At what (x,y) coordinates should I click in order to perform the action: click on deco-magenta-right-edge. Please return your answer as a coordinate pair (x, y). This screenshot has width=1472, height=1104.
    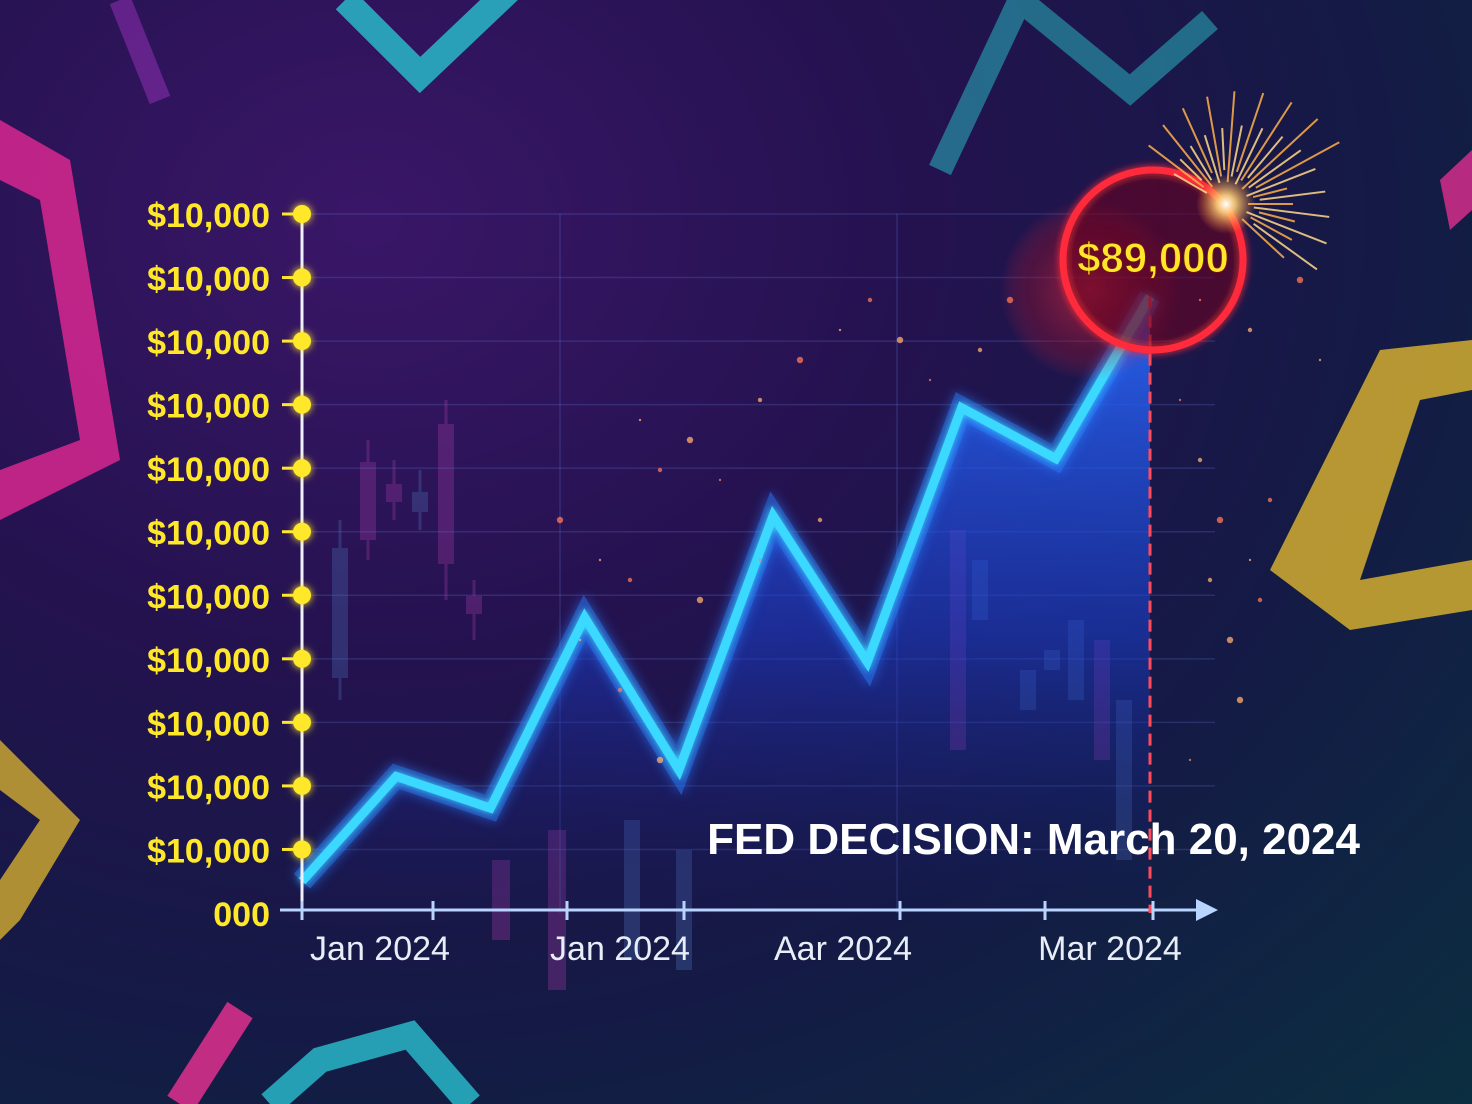
    Looking at the image, I should click on (1456, 190).